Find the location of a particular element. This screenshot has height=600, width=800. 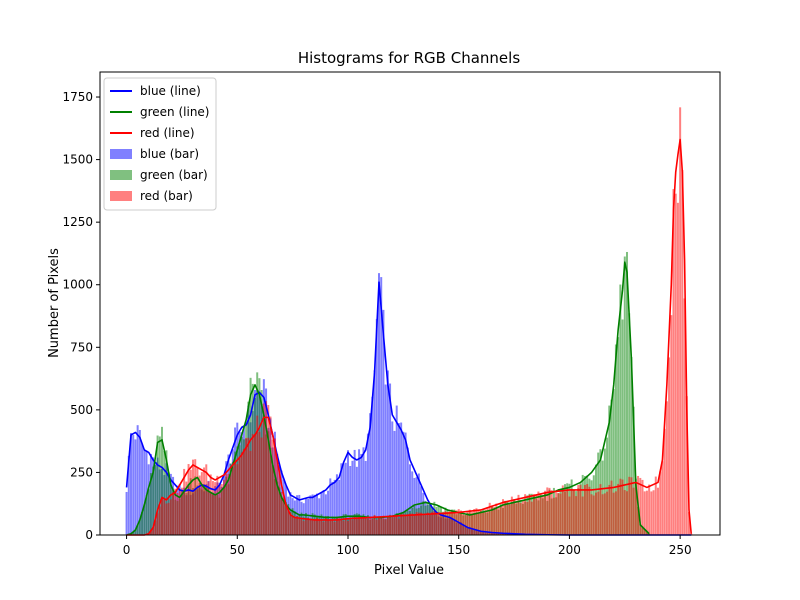

legend-item: blue (line) is located at coordinates (155, 91).